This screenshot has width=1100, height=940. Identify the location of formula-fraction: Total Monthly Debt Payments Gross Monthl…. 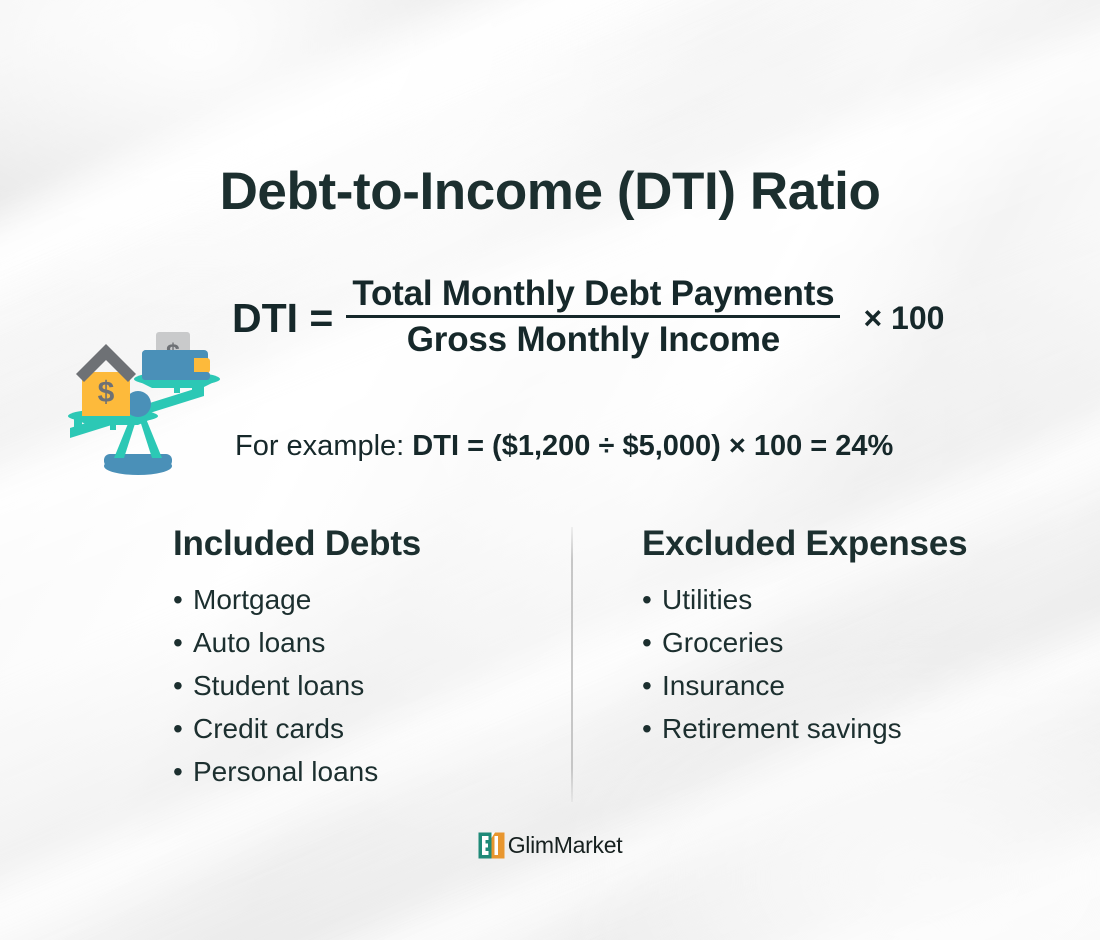
(593, 317).